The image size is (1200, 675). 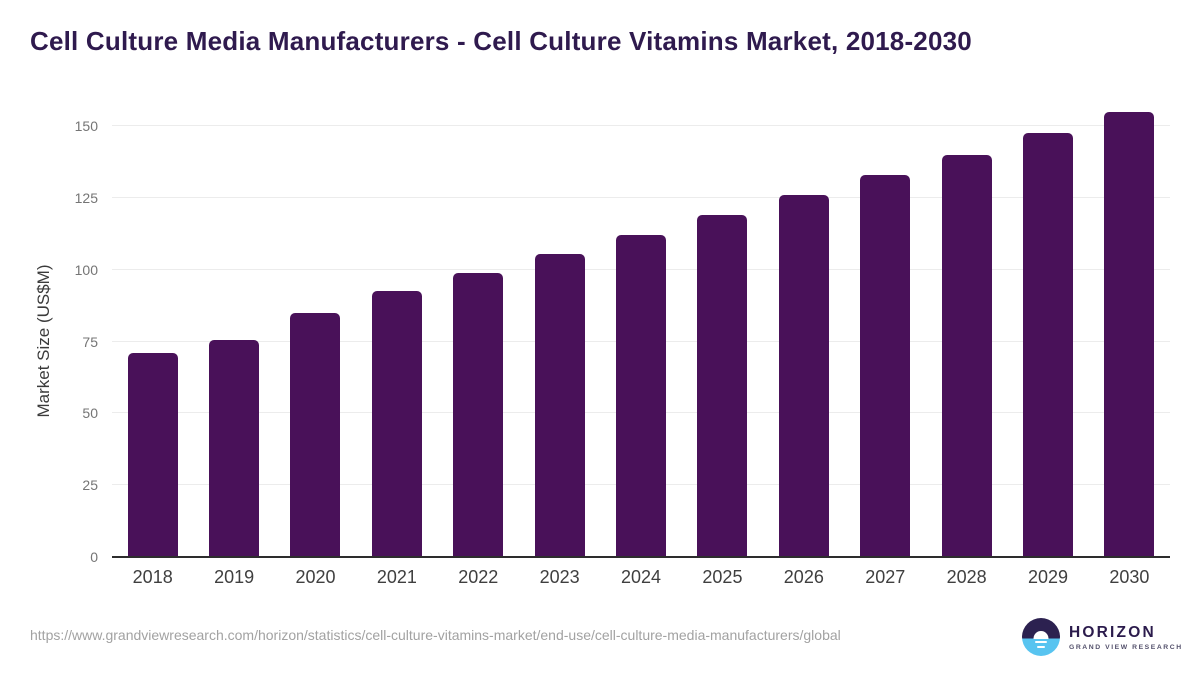 What do you see at coordinates (803, 577) in the screenshot?
I see `x-label-2026: 2026` at bounding box center [803, 577].